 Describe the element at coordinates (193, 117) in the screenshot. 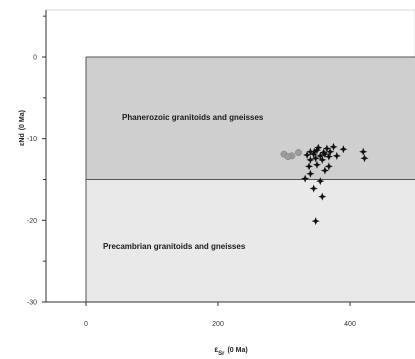

I see `region-label-phanerozoic: Phanerozoic granitoids and gneisses` at that location.